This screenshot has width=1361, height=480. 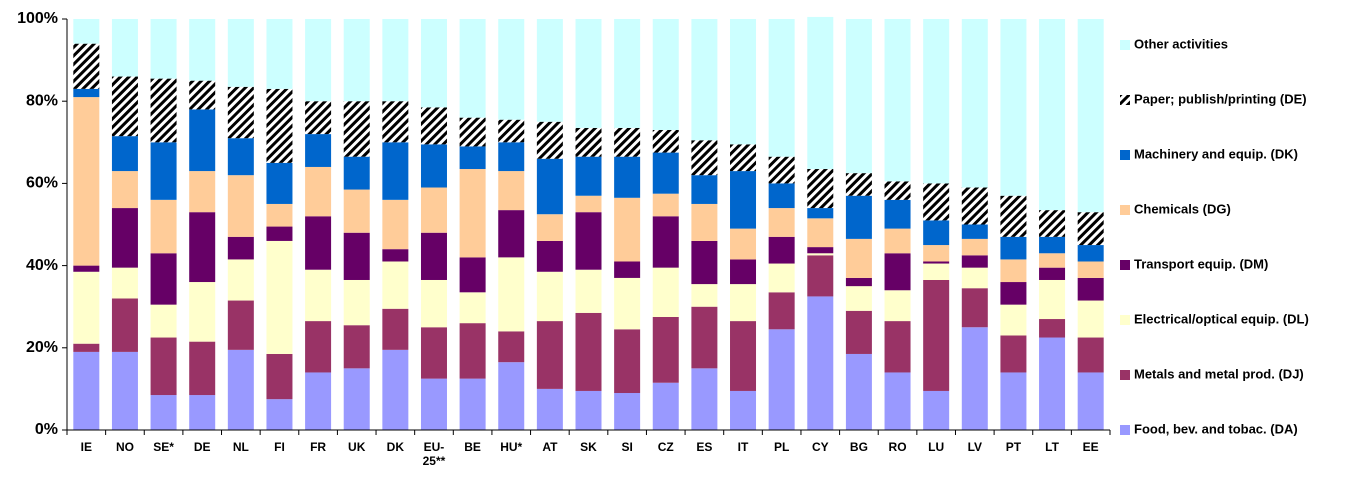 What do you see at coordinates (1052, 447) in the screenshot?
I see `x-tick-label: LT` at bounding box center [1052, 447].